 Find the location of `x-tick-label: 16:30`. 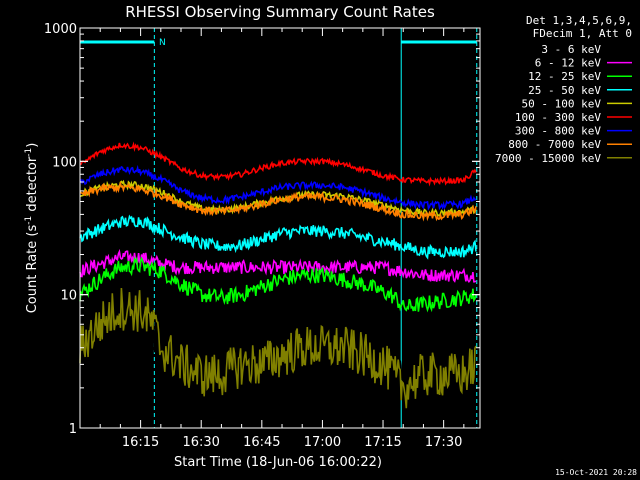

x-tick-label: 16:30 is located at coordinates (200, 442).